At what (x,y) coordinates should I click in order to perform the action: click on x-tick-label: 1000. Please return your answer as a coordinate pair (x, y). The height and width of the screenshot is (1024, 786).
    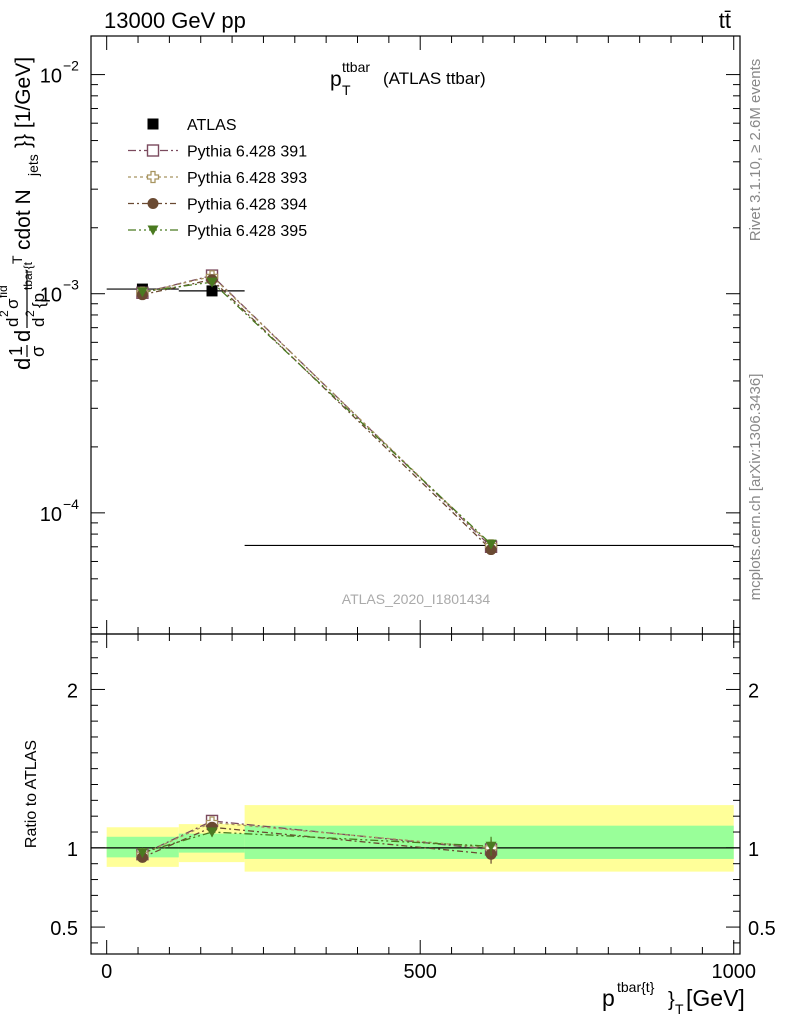
    Looking at the image, I should click on (733, 972).